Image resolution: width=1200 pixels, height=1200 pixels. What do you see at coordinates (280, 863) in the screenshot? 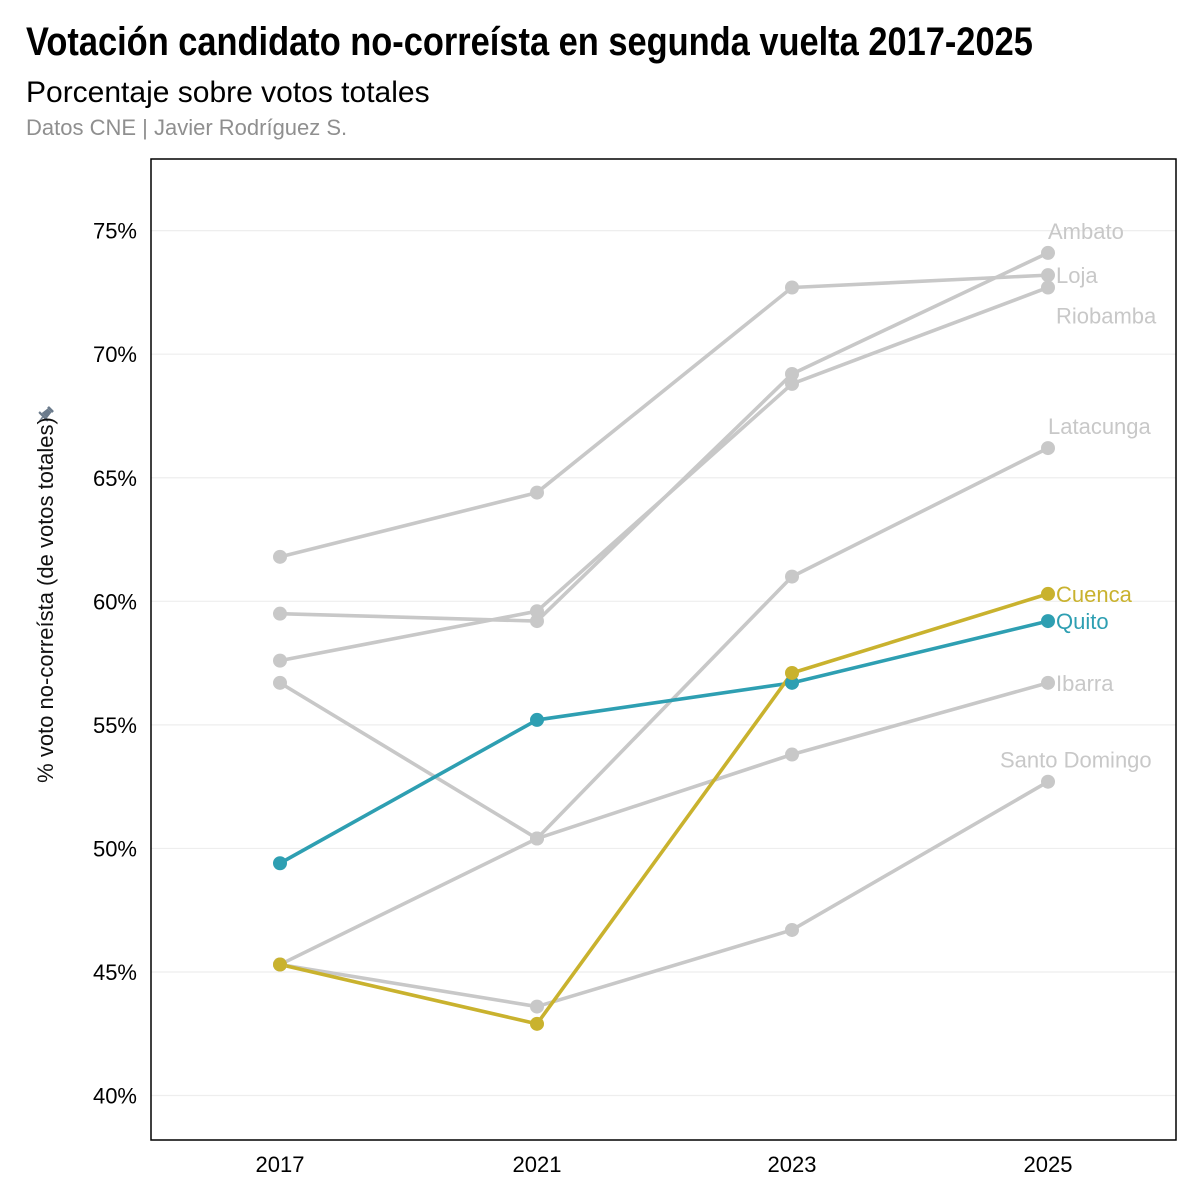
I see `point-quito-2017` at bounding box center [280, 863].